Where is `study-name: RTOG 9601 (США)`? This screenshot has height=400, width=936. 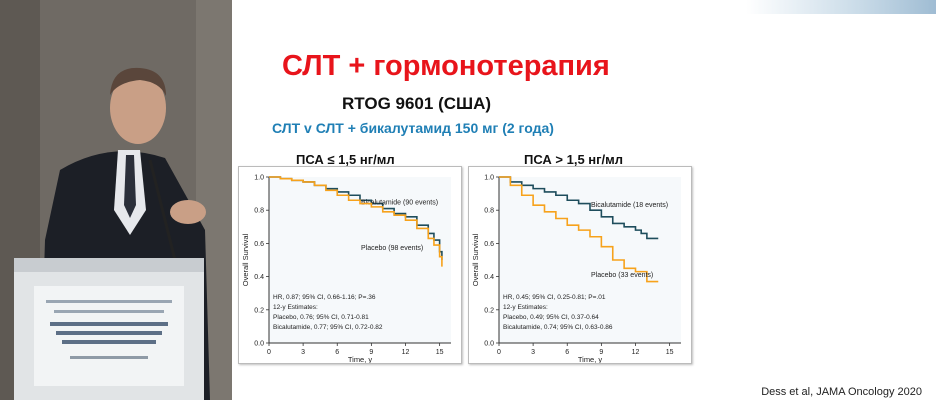
study-name: RTOG 9601 (США) is located at coordinates (417, 103).